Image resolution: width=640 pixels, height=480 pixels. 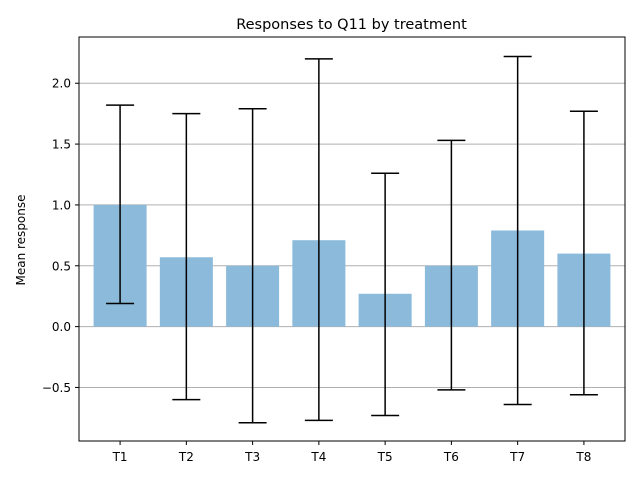 What do you see at coordinates (385, 457) in the screenshot?
I see `x-tick-label: T5` at bounding box center [385, 457].